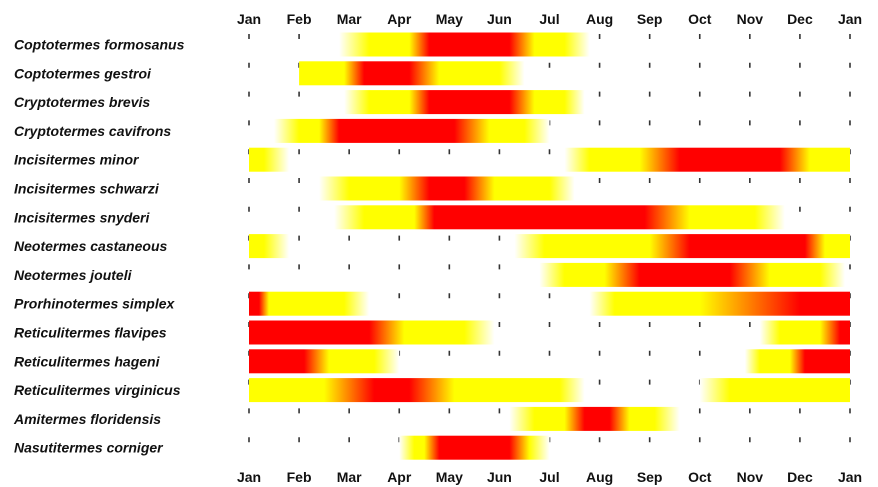 The width and height of the screenshot is (878, 487). I want to click on month-axis-bottom: Jan Feb Mar Apr May Jun Jul Aug Sep Oct Nov Dec Jan, so click(549, 477).